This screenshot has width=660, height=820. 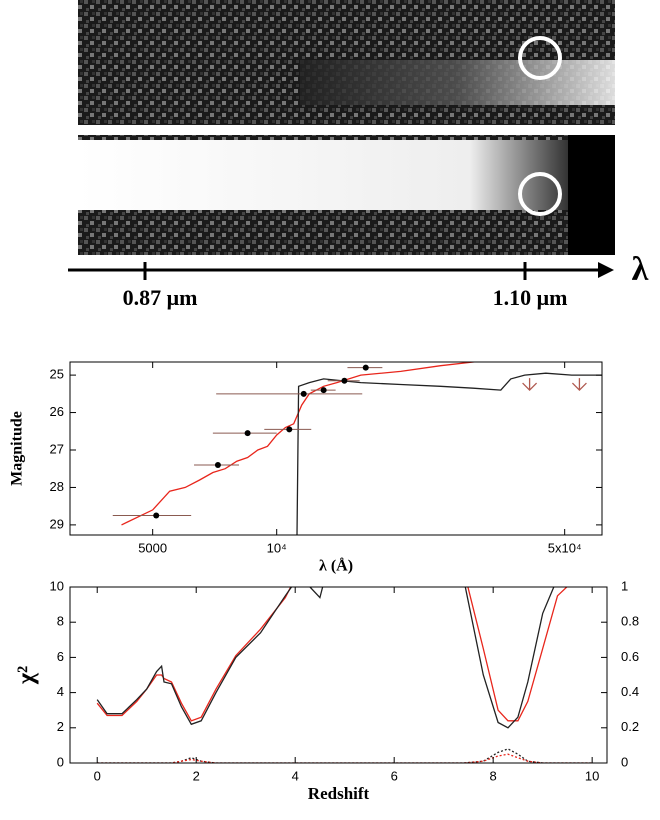 I want to click on y-tick-label: 0, so click(x=60, y=761).